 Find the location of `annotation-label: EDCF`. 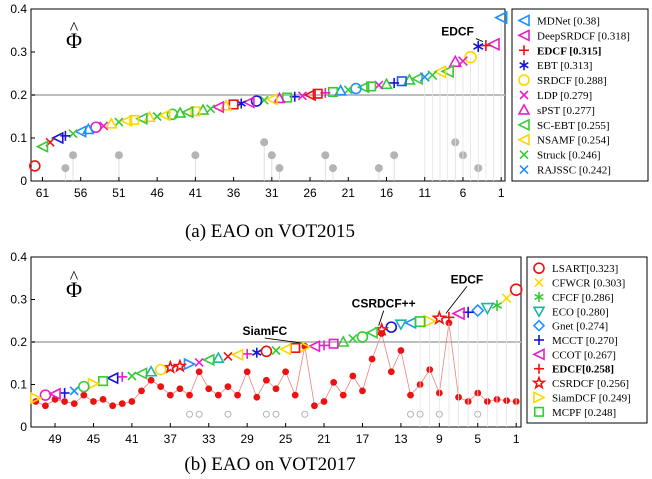

annotation-label: EDCF is located at coordinates (467, 279).